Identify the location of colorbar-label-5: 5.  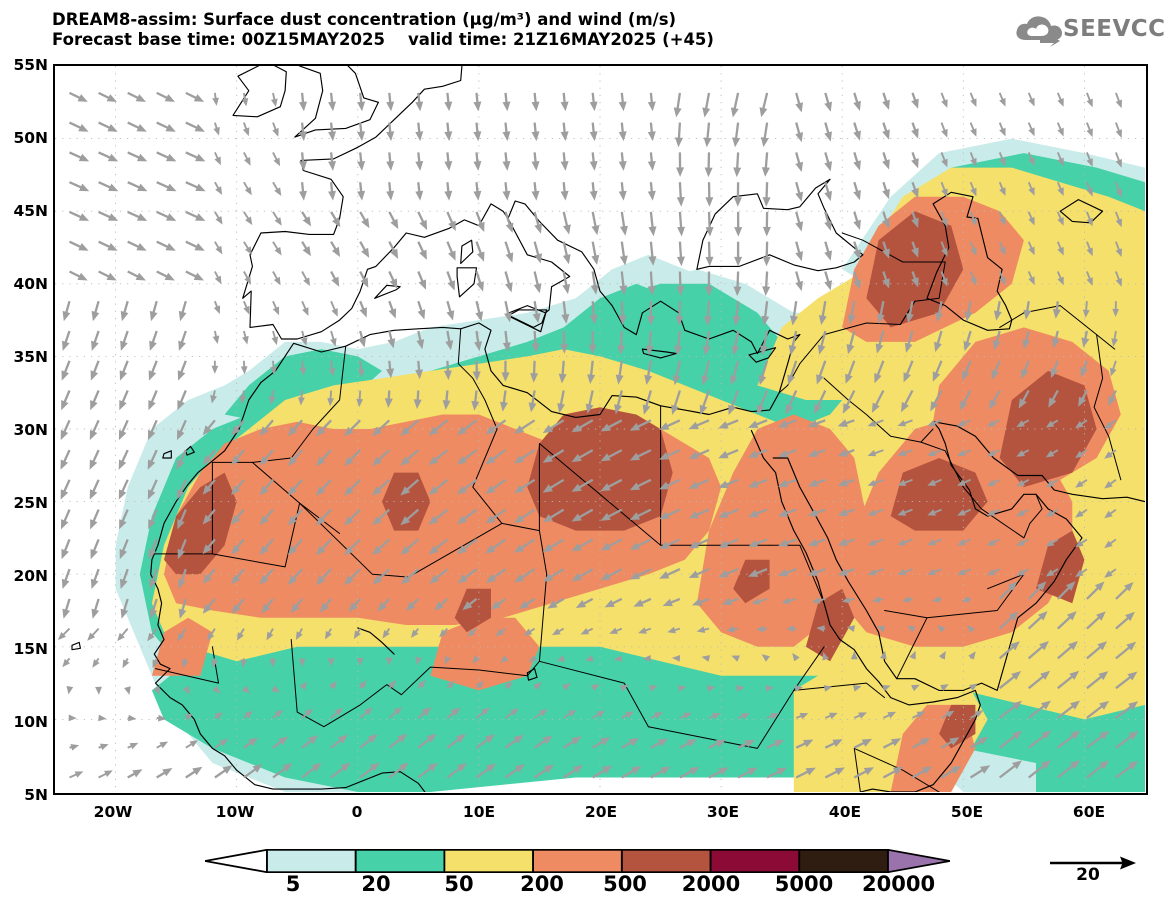
(293, 884).